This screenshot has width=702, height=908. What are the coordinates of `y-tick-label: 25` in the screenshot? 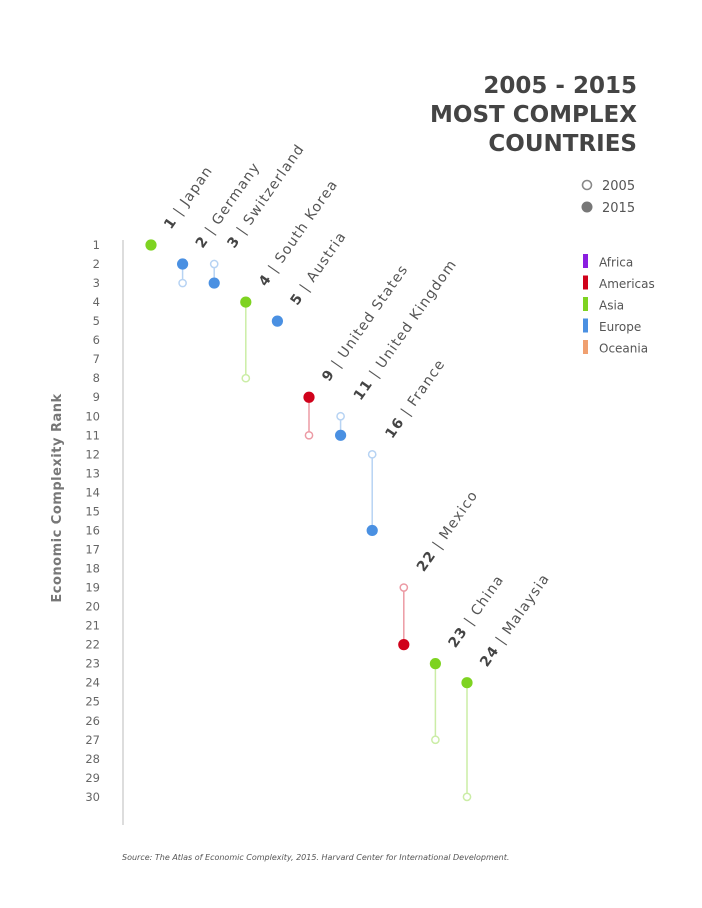 It's located at (92, 702).